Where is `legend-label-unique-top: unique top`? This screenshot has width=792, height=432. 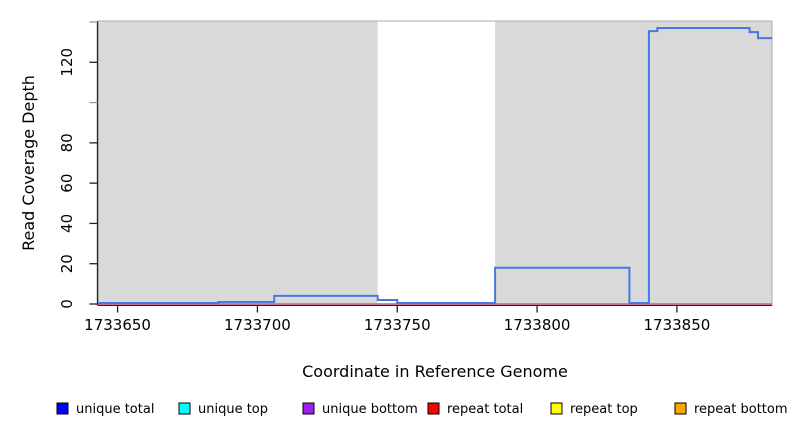
legend-label-unique-top: unique top is located at coordinates (233, 409).